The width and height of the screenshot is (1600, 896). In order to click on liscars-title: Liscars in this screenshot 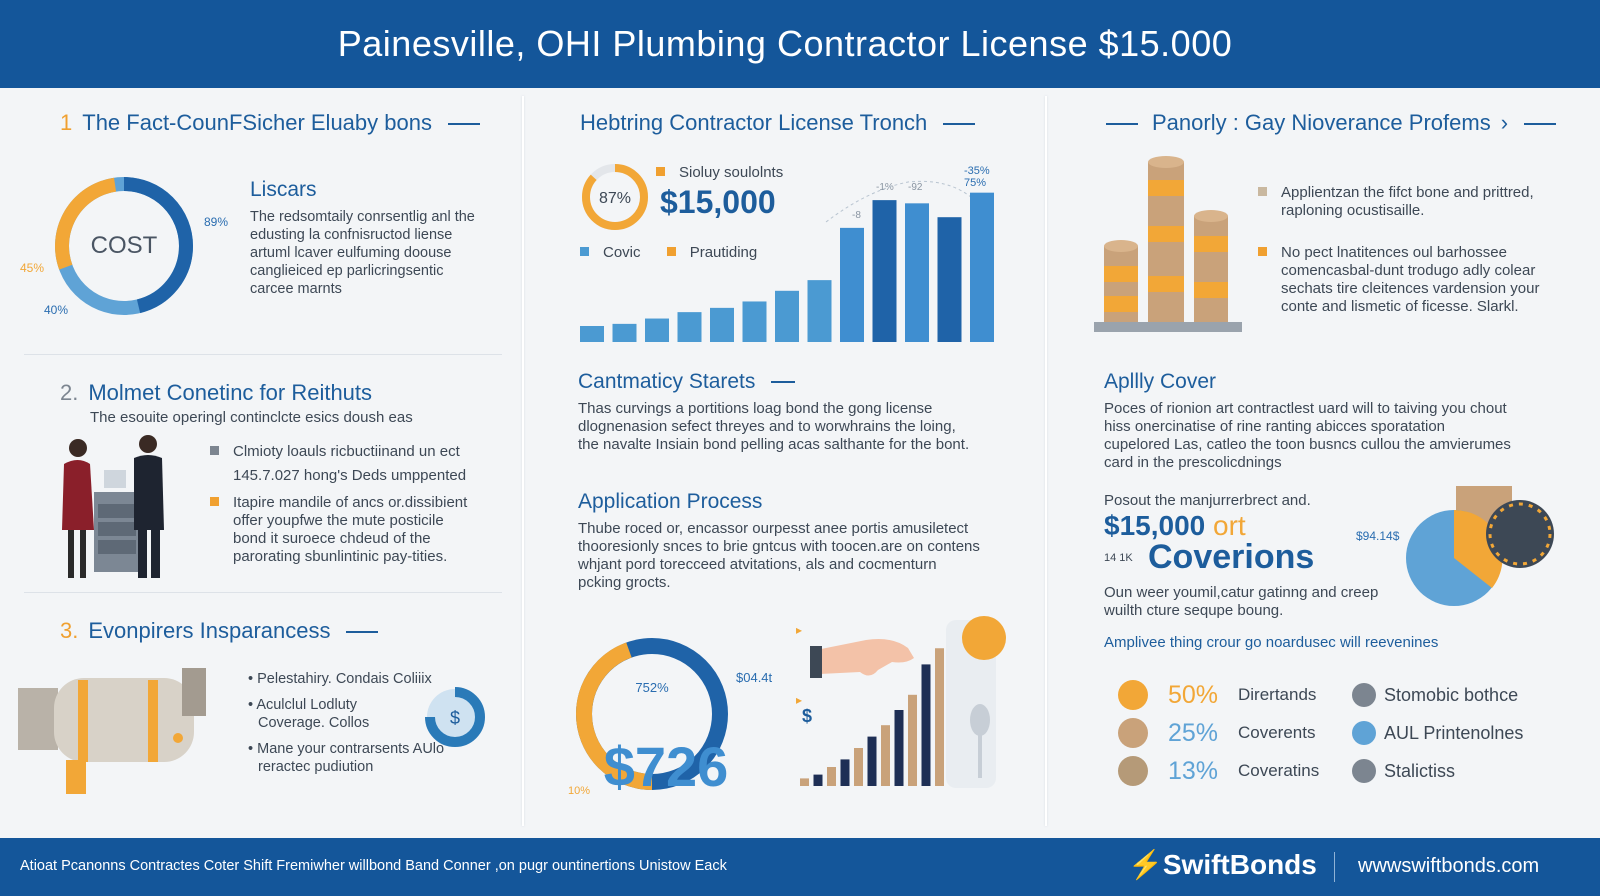, I will do `click(283, 189)`.